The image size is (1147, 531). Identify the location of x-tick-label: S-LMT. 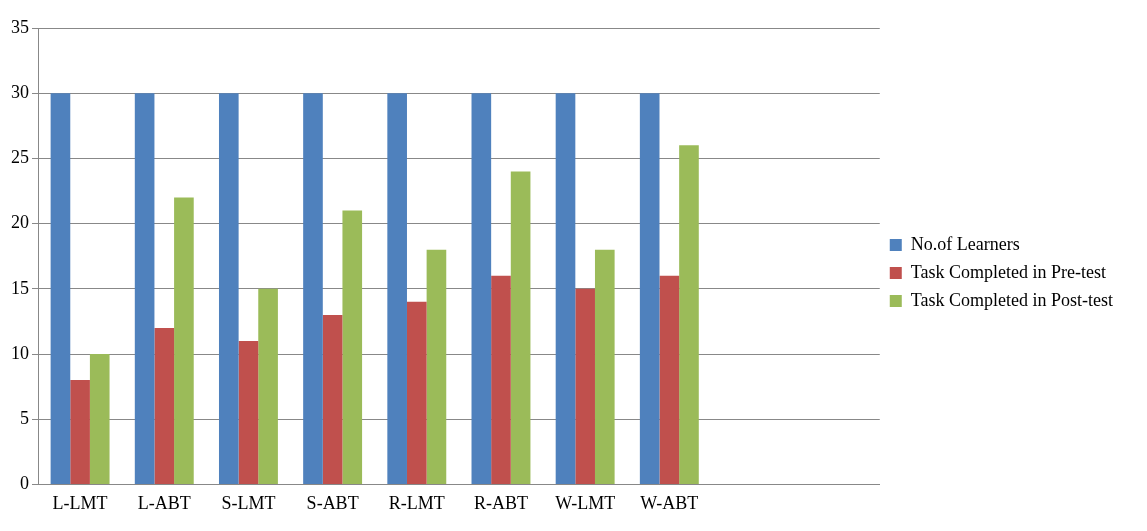
(248, 502).